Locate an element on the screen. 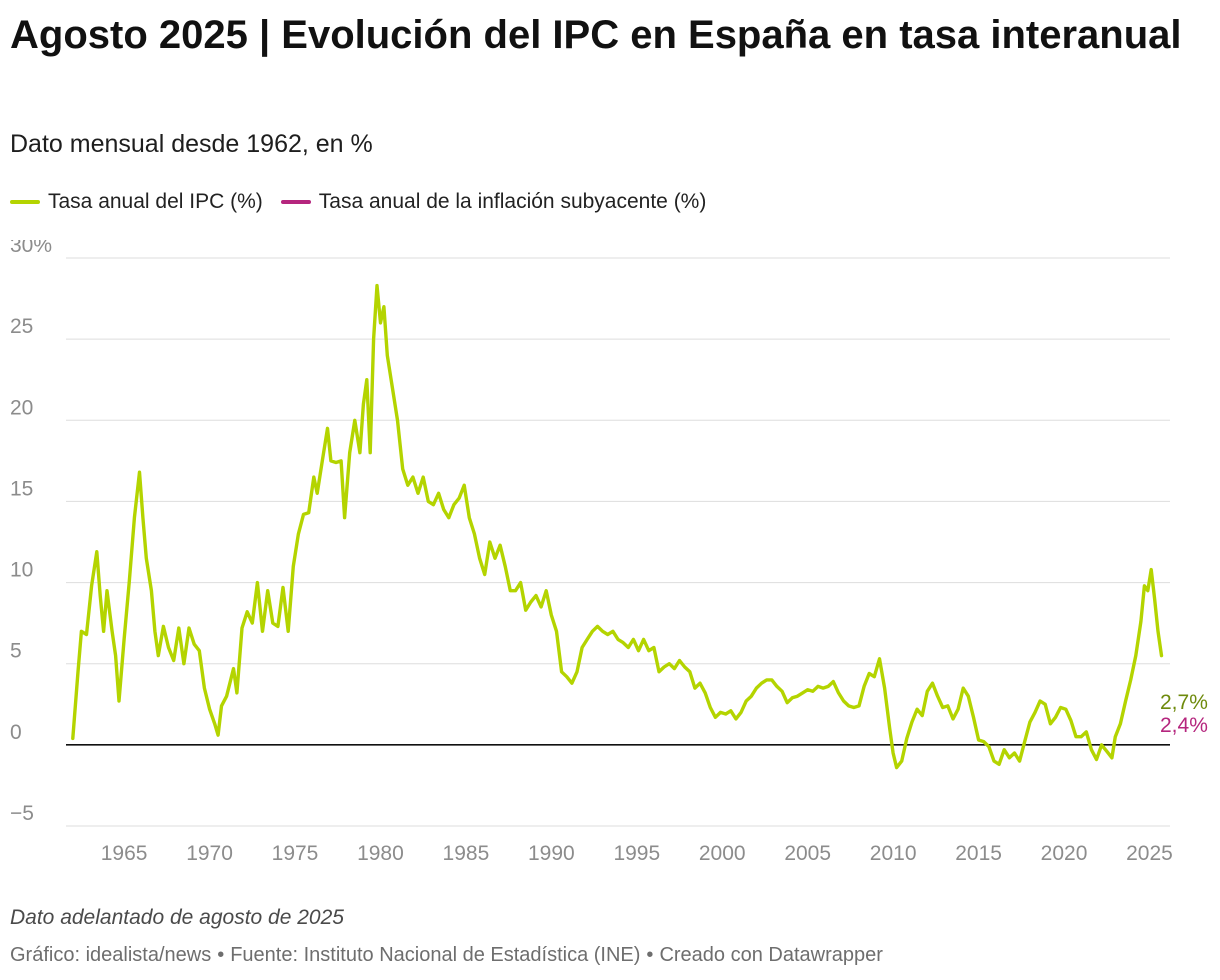  legend-label-ipc: Tasa anual del IPC (%) is located at coordinates (155, 201).